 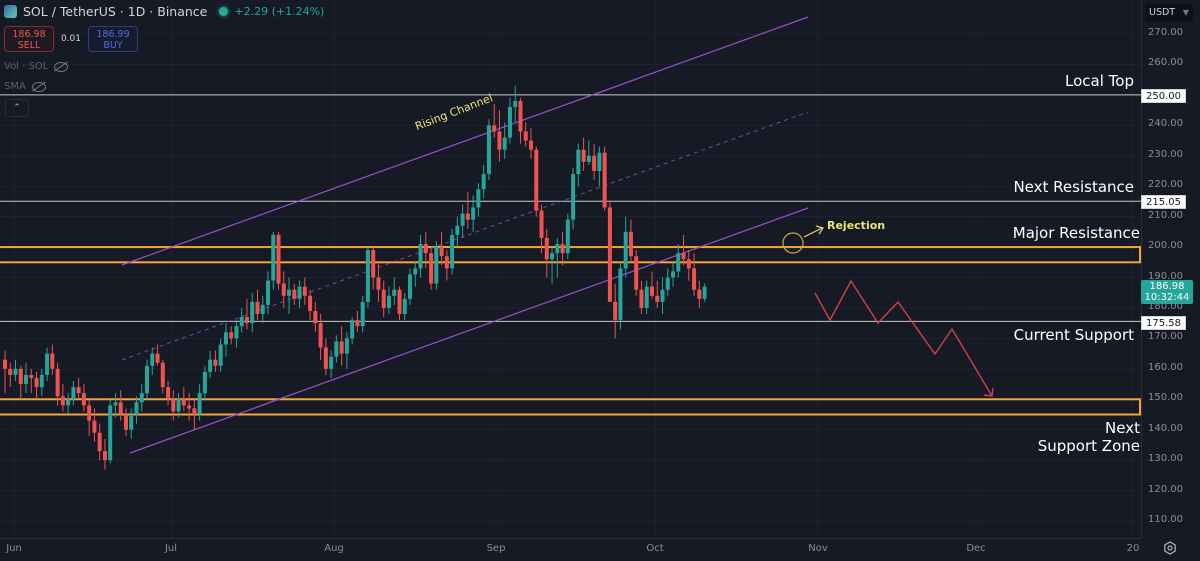 What do you see at coordinates (171, 548) in the screenshot?
I see `time-tick: Jul` at bounding box center [171, 548].